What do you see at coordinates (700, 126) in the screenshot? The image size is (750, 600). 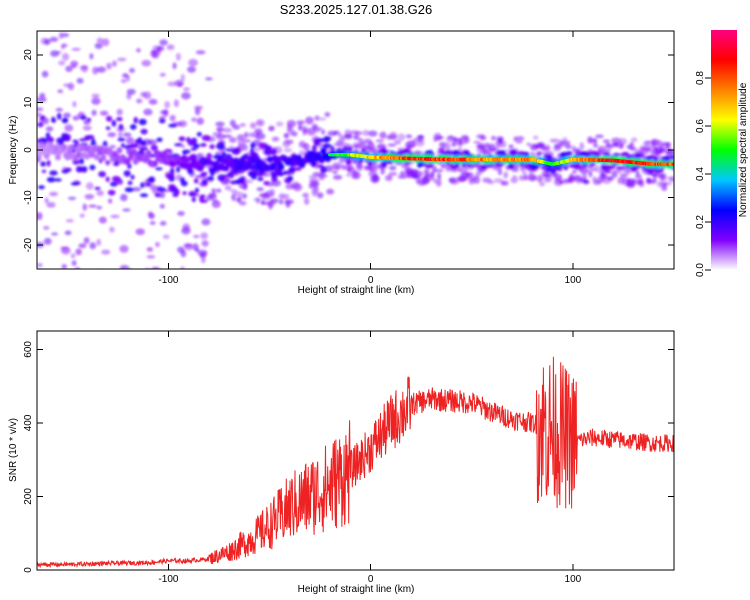 I see `colorbar-tick-label: 0.6` at bounding box center [700, 126].